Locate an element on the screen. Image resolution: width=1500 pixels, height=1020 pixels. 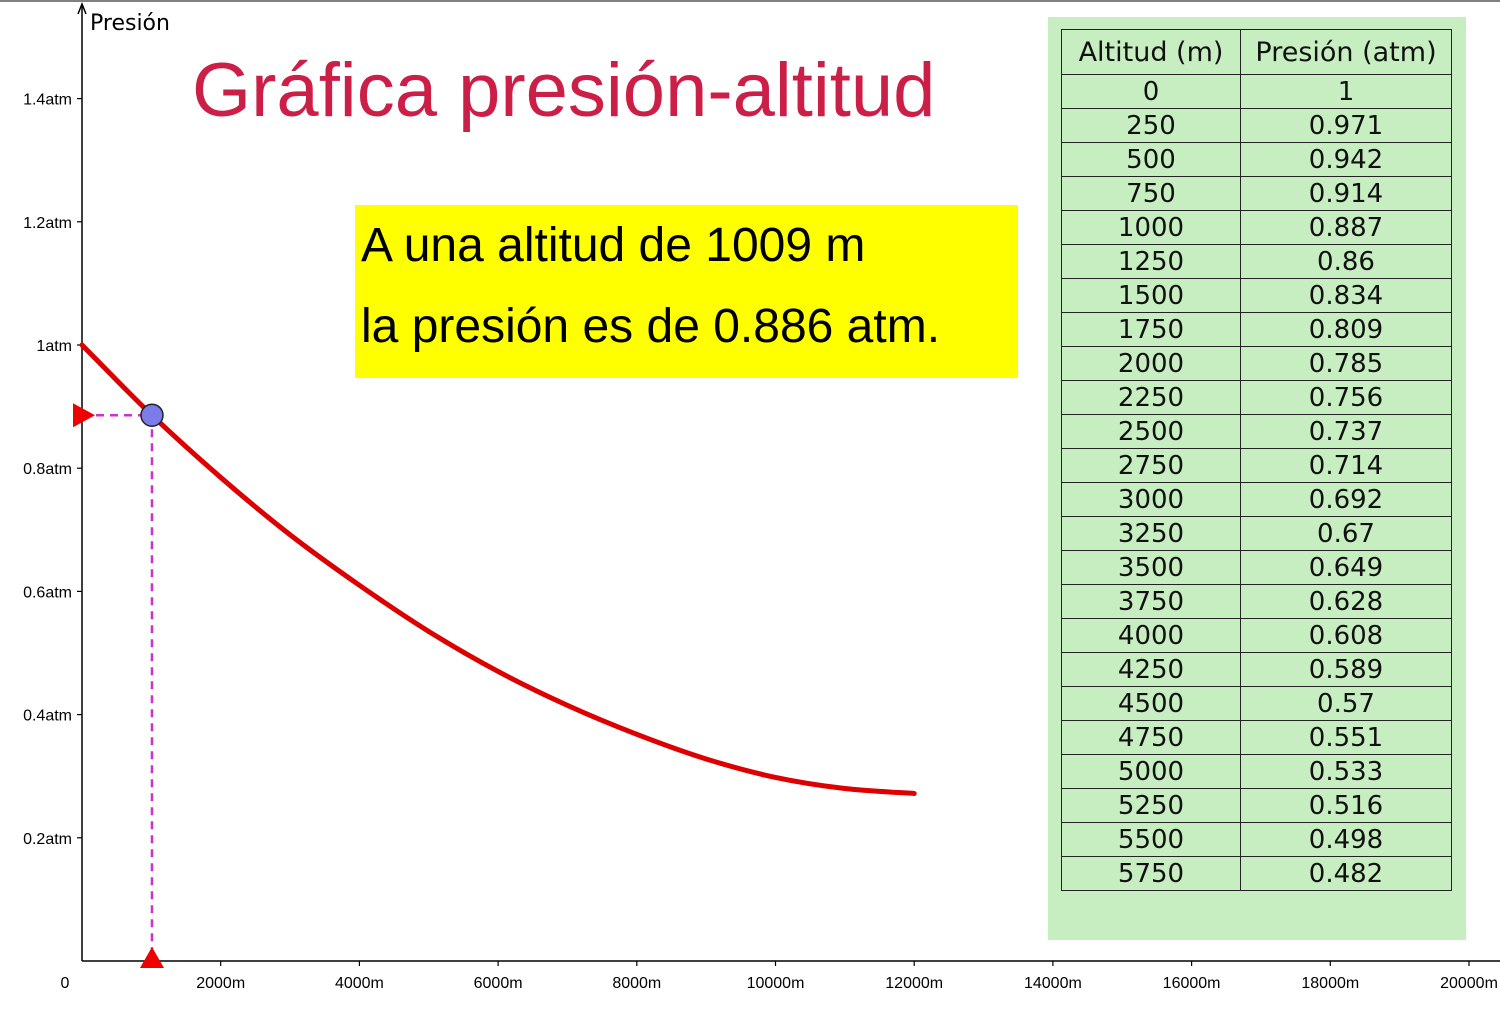
cell-altitude: 250 is located at coordinates (1151, 125).